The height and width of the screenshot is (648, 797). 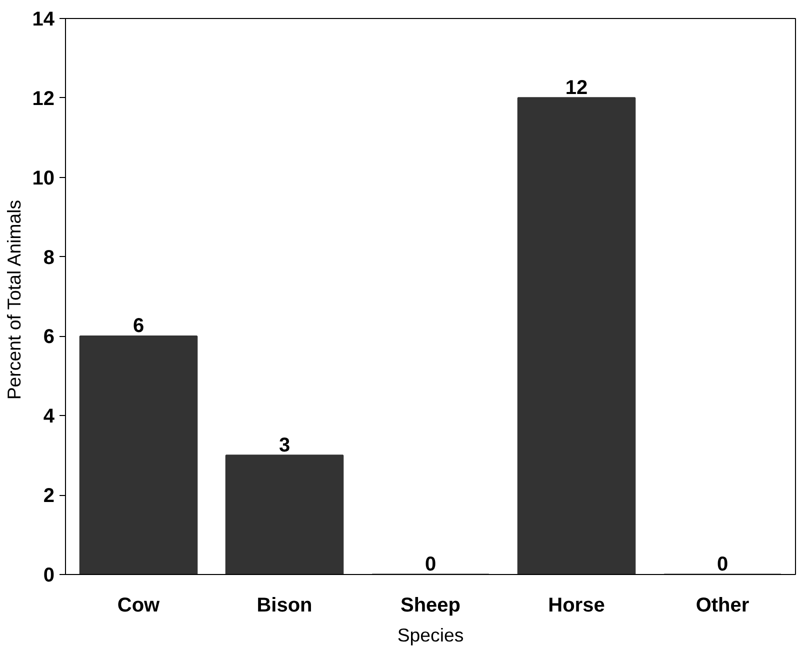 What do you see at coordinates (43, 99) in the screenshot?
I see `y-tick-label: 12` at bounding box center [43, 99].